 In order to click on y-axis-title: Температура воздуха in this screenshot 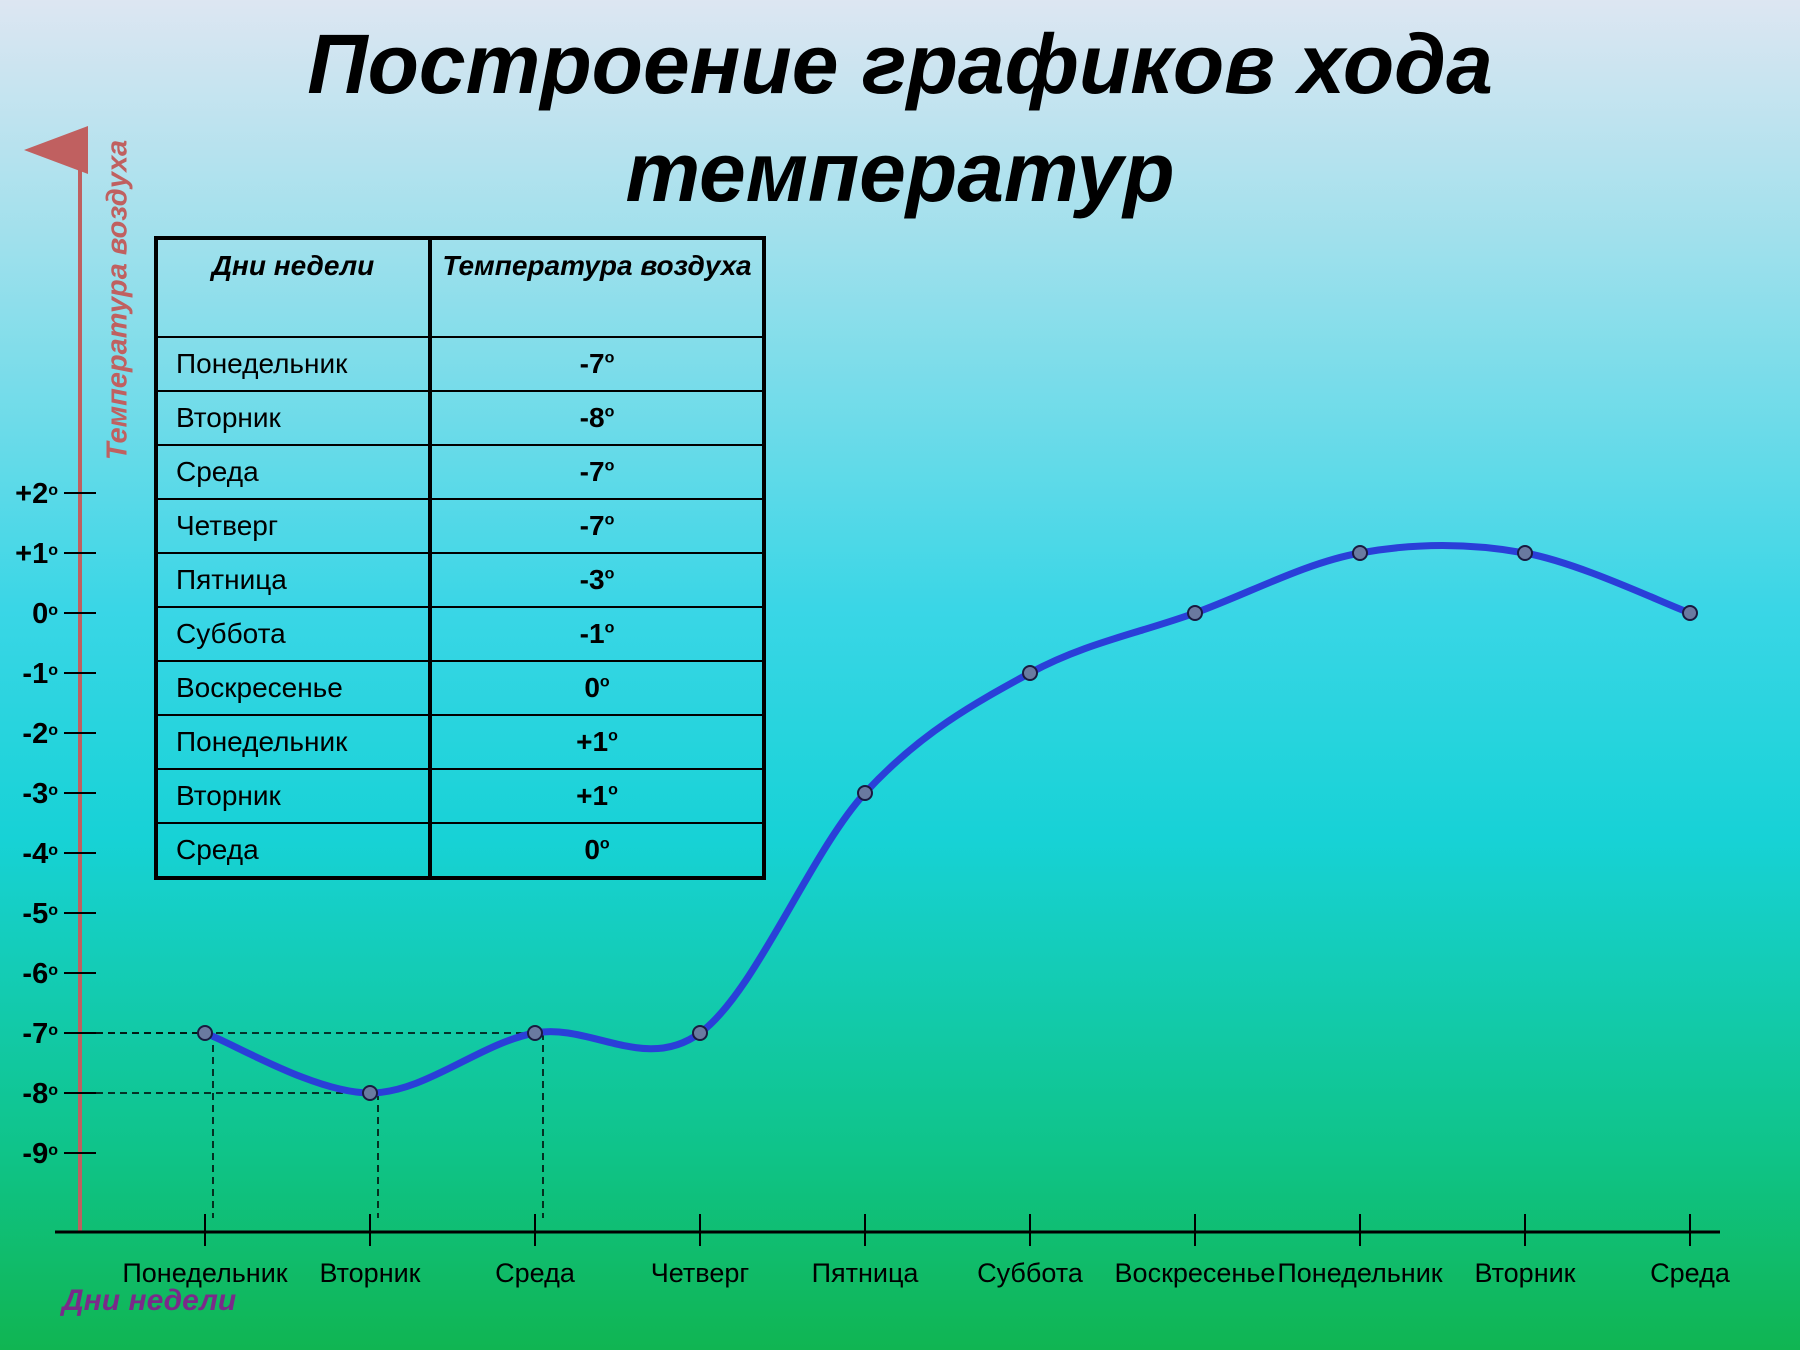, I will do `click(117, 300)`.